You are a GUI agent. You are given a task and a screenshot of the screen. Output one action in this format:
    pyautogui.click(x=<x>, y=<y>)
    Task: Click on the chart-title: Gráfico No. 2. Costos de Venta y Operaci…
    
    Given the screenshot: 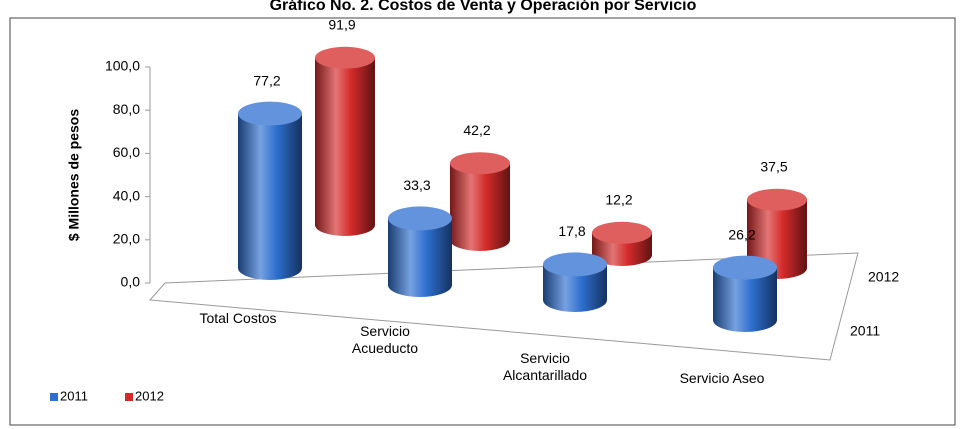 What is the action you would take?
    pyautogui.click(x=483, y=7)
    